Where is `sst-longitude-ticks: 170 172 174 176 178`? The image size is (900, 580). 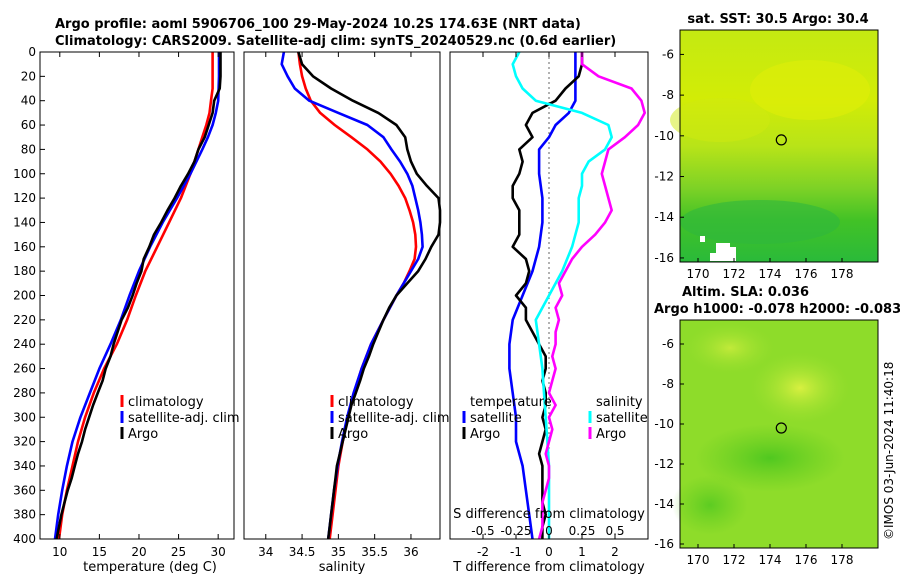 sst-longitude-ticks: 170 172 174 176 178 is located at coordinates (770, 269).